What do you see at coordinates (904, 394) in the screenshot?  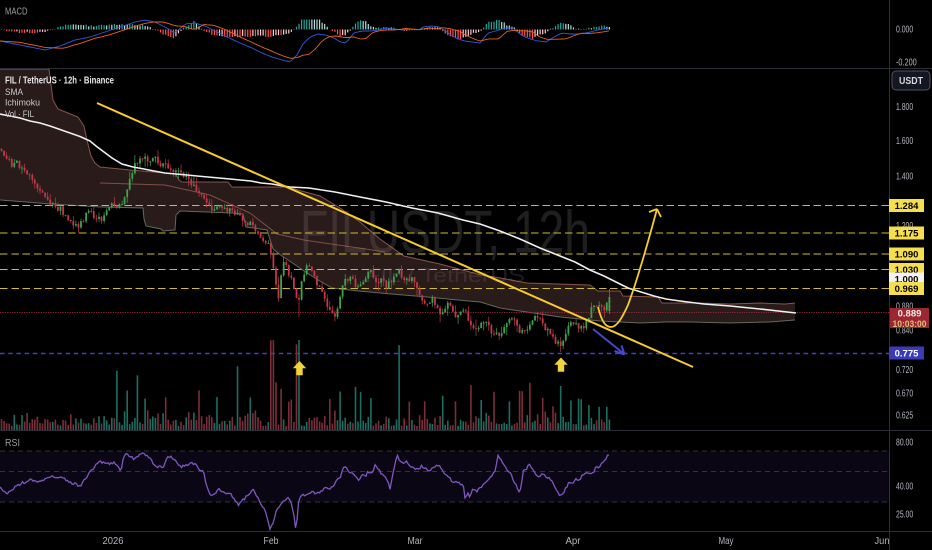 I see `svg-text: 0.670` at bounding box center [904, 394].